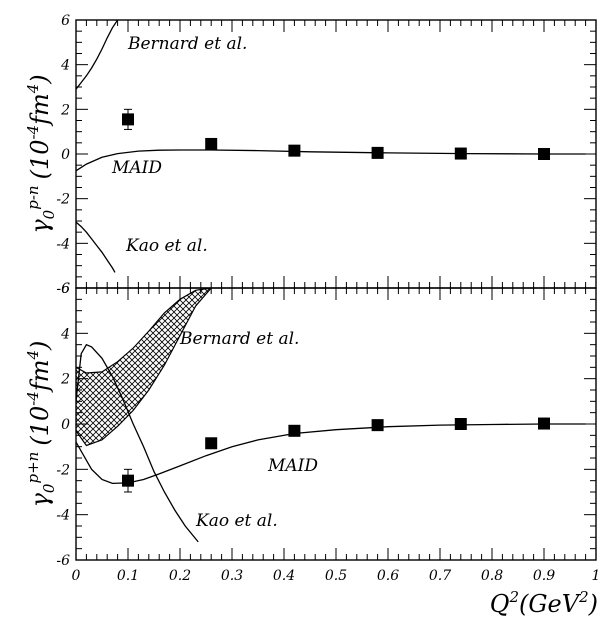 The width and height of the screenshot is (604, 627). What do you see at coordinates (166, 246) in the screenshot?
I see `annotation-kao-top: Kao et al.` at bounding box center [166, 246].